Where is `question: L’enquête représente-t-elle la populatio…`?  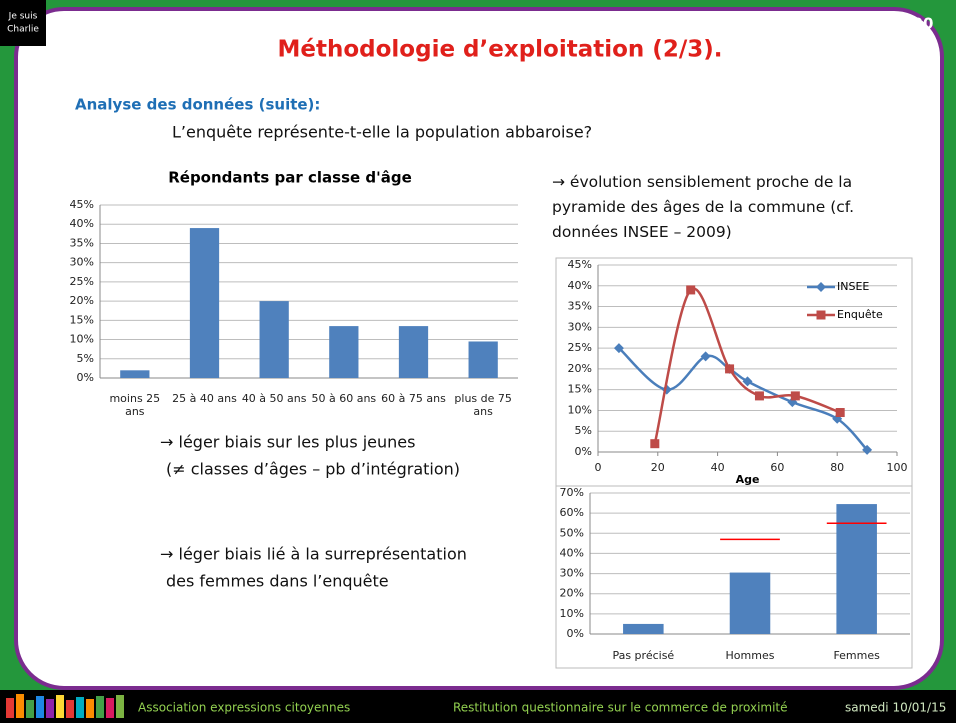 question: L’enquête représente-t-elle la populatio… is located at coordinates (382, 132).